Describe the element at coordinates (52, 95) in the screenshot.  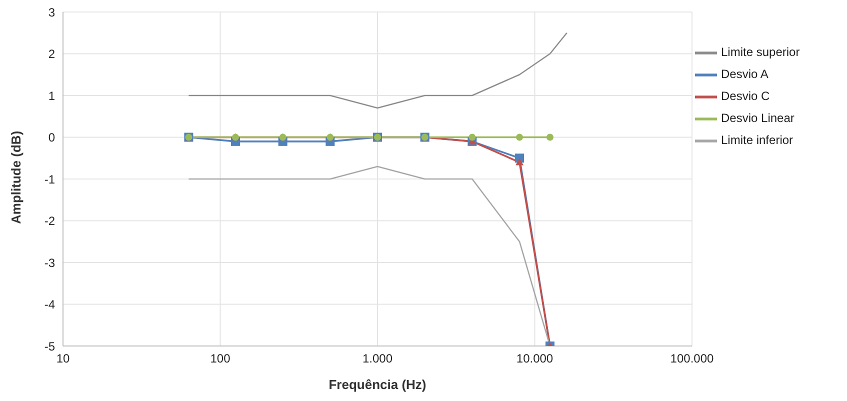
I see `y-tick-label: 1` at that location.